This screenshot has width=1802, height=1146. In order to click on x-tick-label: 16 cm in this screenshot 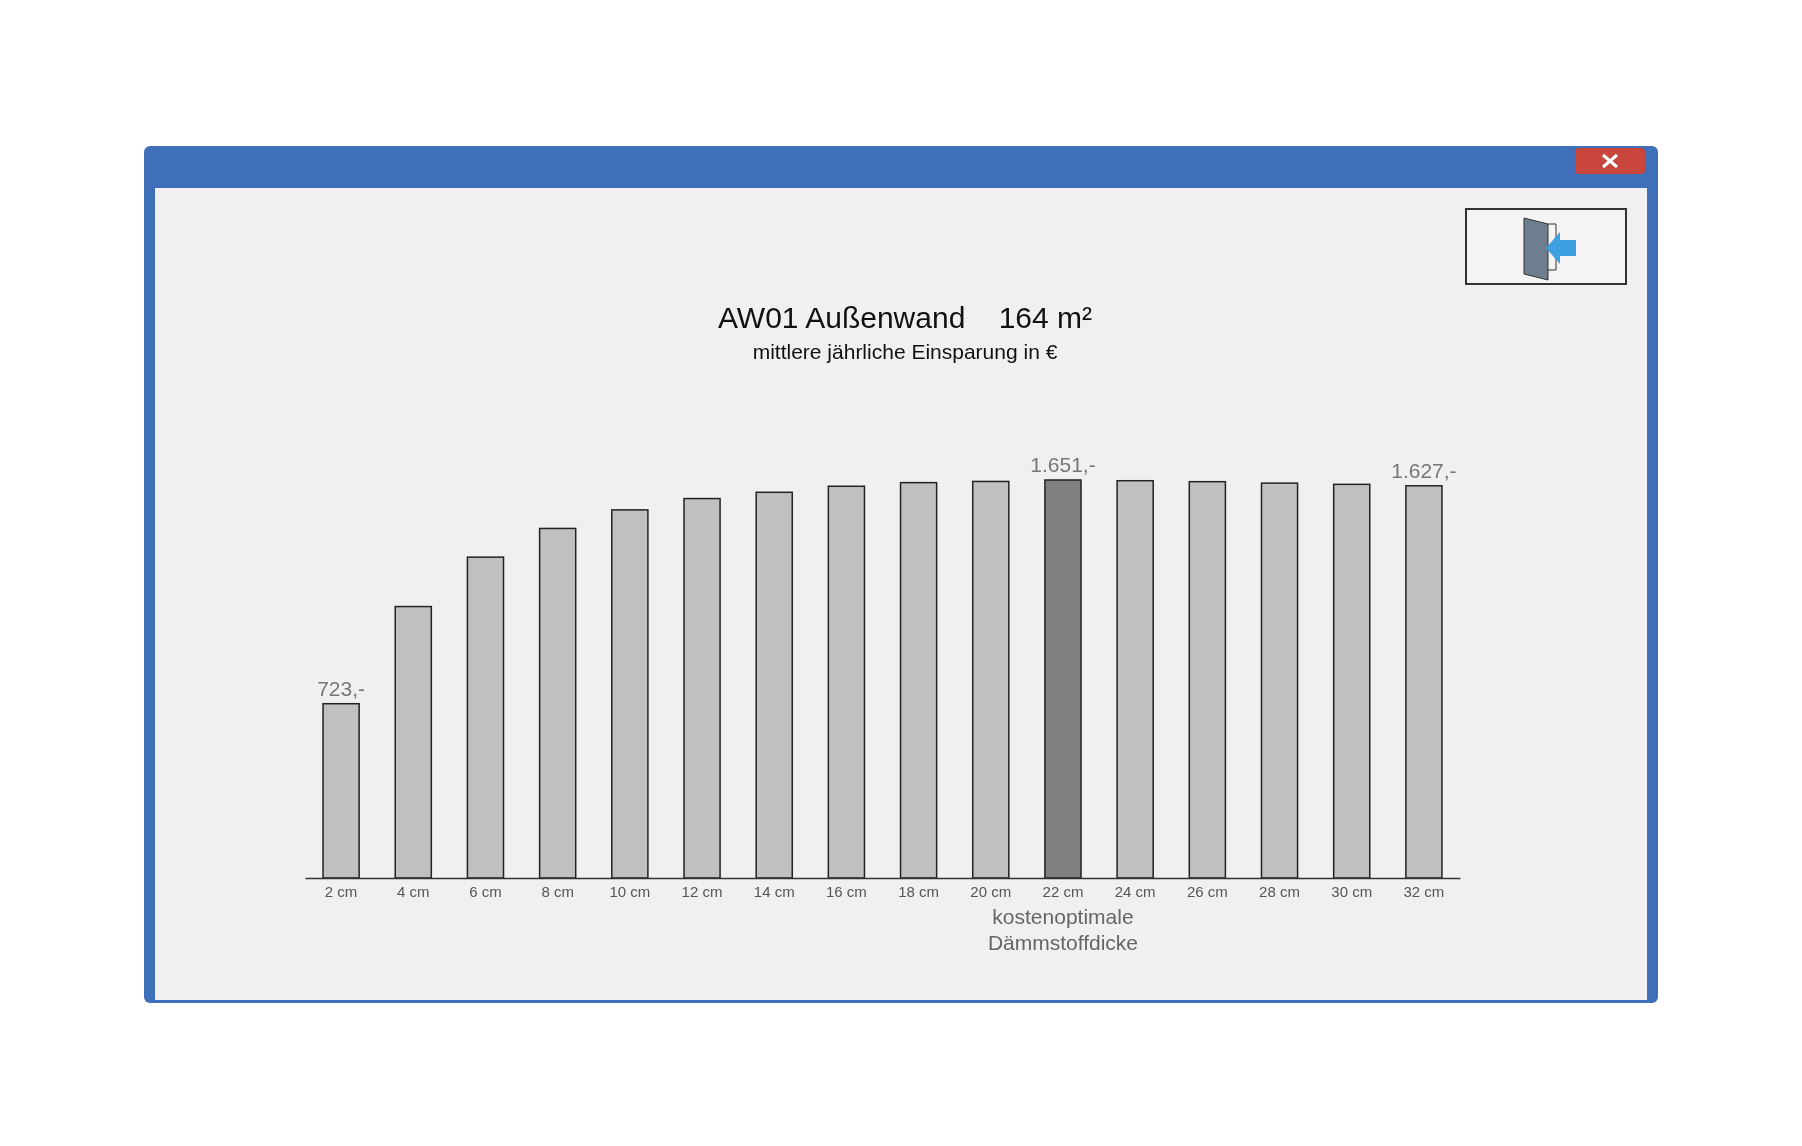, I will do `click(846, 891)`.